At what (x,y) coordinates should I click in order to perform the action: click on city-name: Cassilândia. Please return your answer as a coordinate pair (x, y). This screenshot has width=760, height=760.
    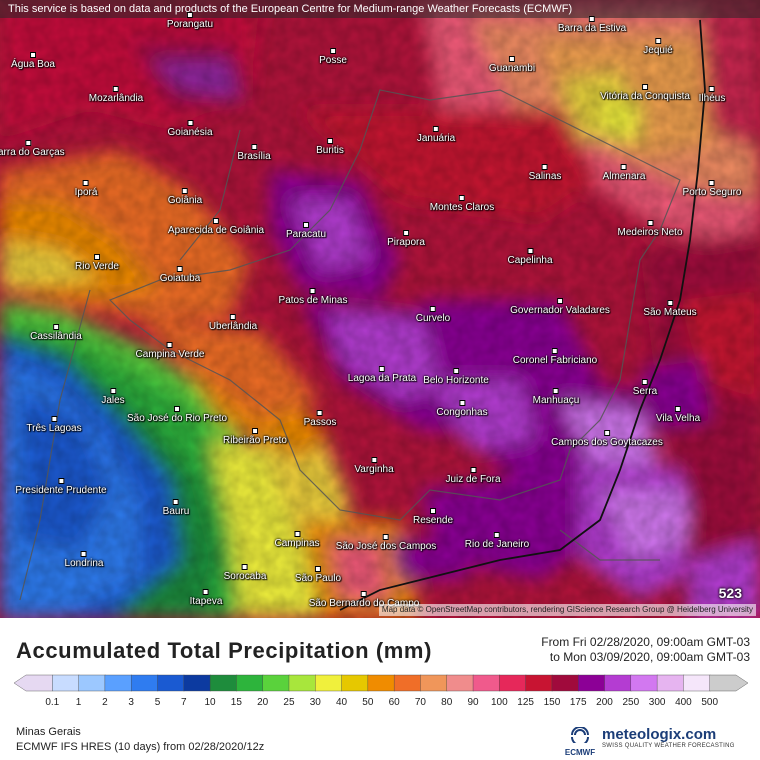
    Looking at the image, I should click on (56, 336).